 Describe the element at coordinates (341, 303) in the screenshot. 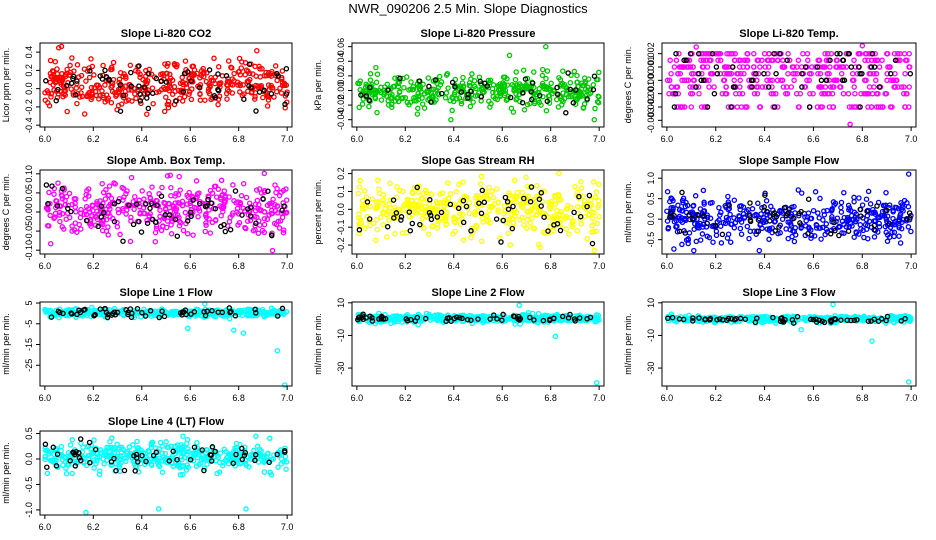

I see `y-tick-label: 10` at that location.